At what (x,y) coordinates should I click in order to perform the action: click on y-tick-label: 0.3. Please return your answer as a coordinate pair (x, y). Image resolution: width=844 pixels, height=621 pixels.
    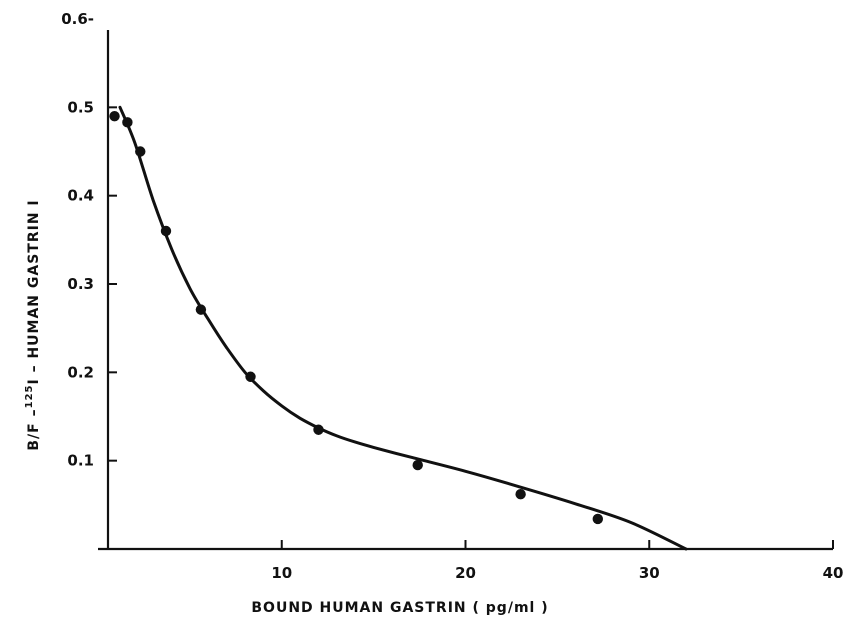
    Looking at the image, I should click on (80, 284).